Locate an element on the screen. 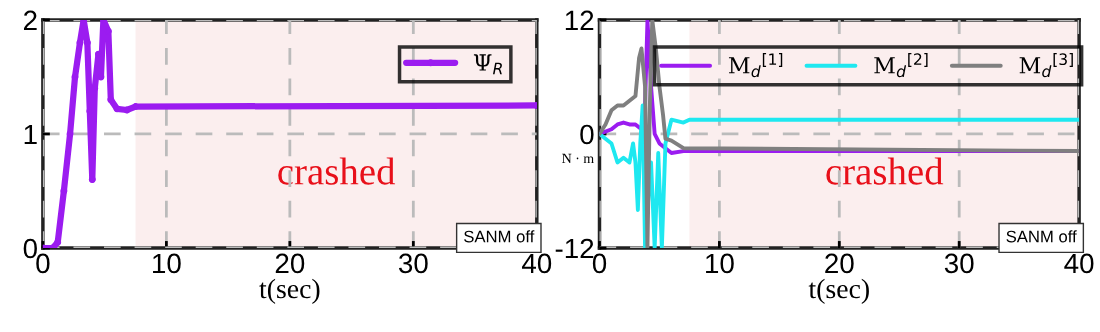 The image size is (1100, 332). legend-label: M$_{d}$$^{[2]}$ is located at coordinates (901, 65).